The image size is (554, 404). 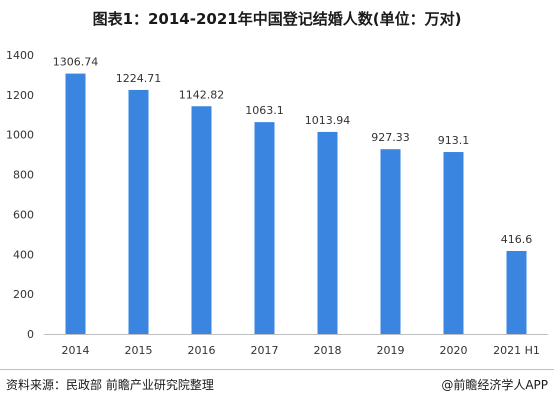 What do you see at coordinates (23, 254) in the screenshot?
I see `y-tick-label: 400` at bounding box center [23, 254].